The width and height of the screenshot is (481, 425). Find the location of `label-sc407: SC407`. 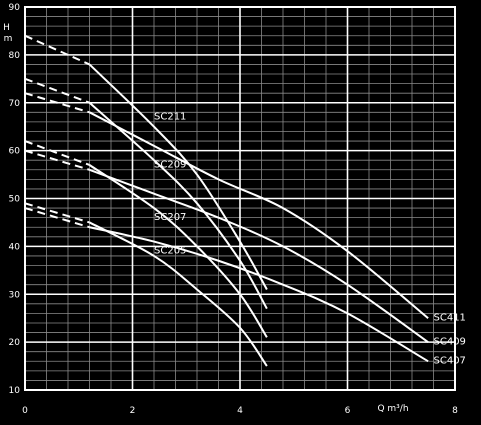

label-sc407: SC407 is located at coordinates (450, 361).